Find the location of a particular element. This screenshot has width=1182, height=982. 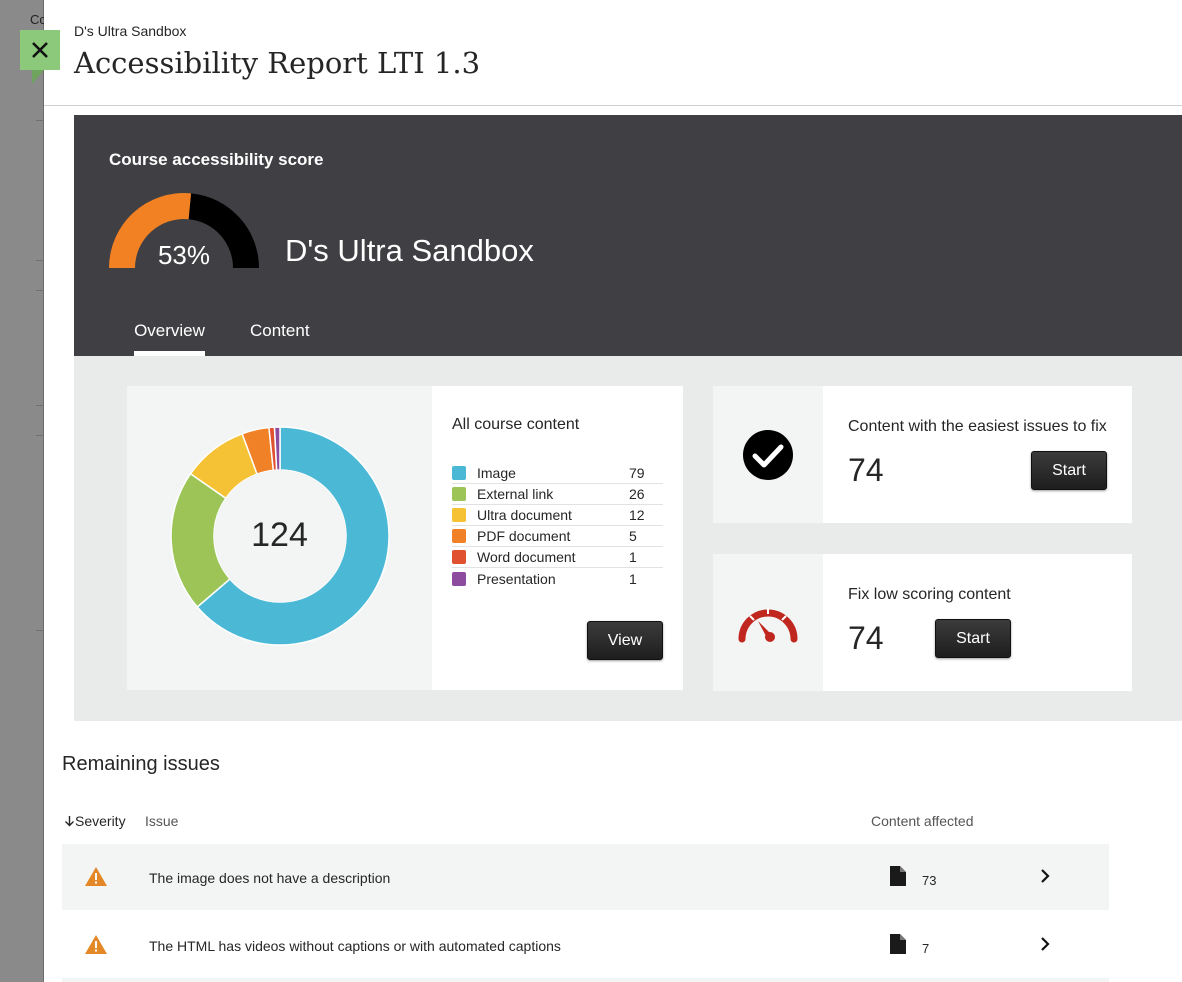

remaining-issues-title: Remaining issues is located at coordinates (141, 764).